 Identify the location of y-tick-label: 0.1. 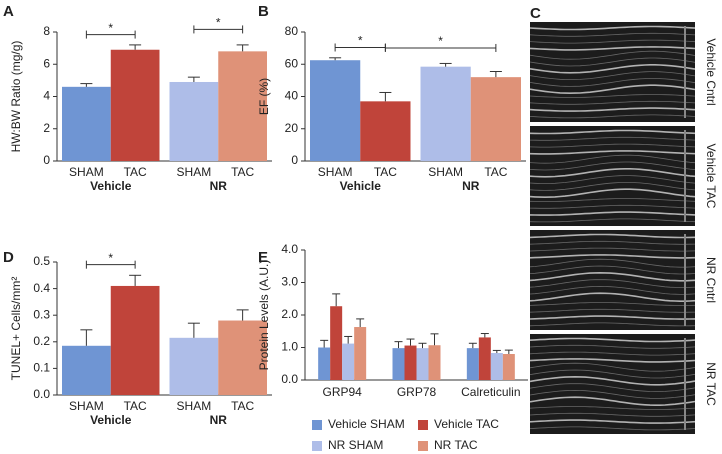
(41, 368).